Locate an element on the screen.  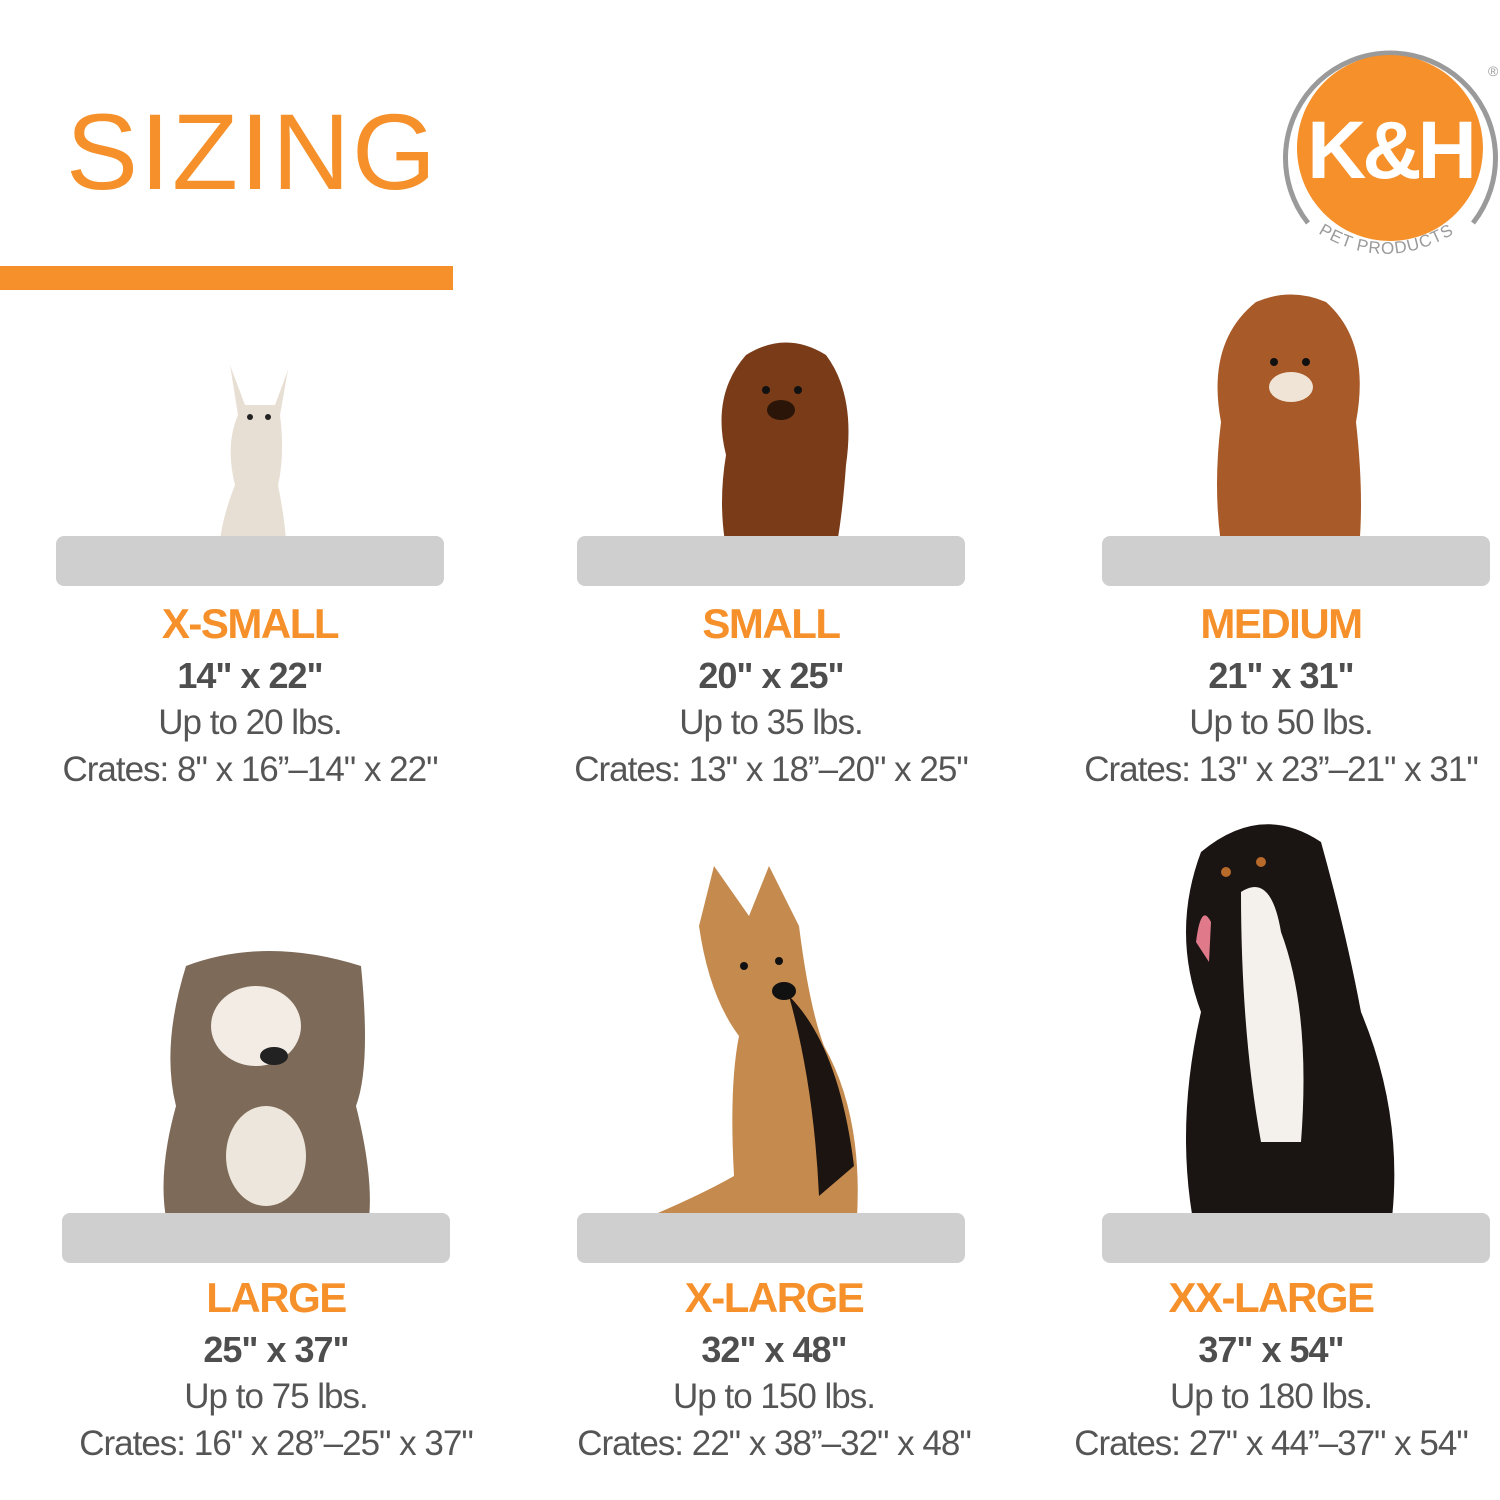
bed-dimensions: 21" x 31" is located at coordinates (1281, 675).